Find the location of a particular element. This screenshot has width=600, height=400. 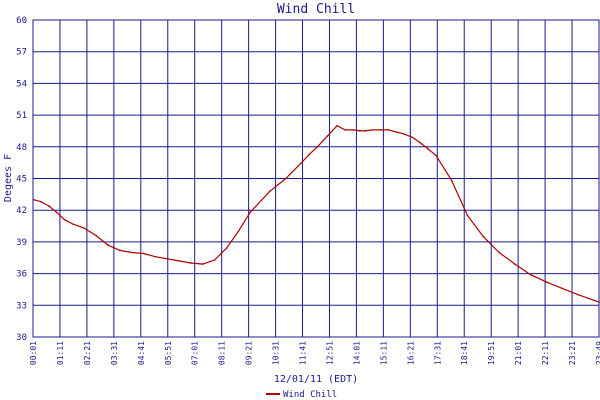

x-tick-label: 22:11 is located at coordinates (545, 353).